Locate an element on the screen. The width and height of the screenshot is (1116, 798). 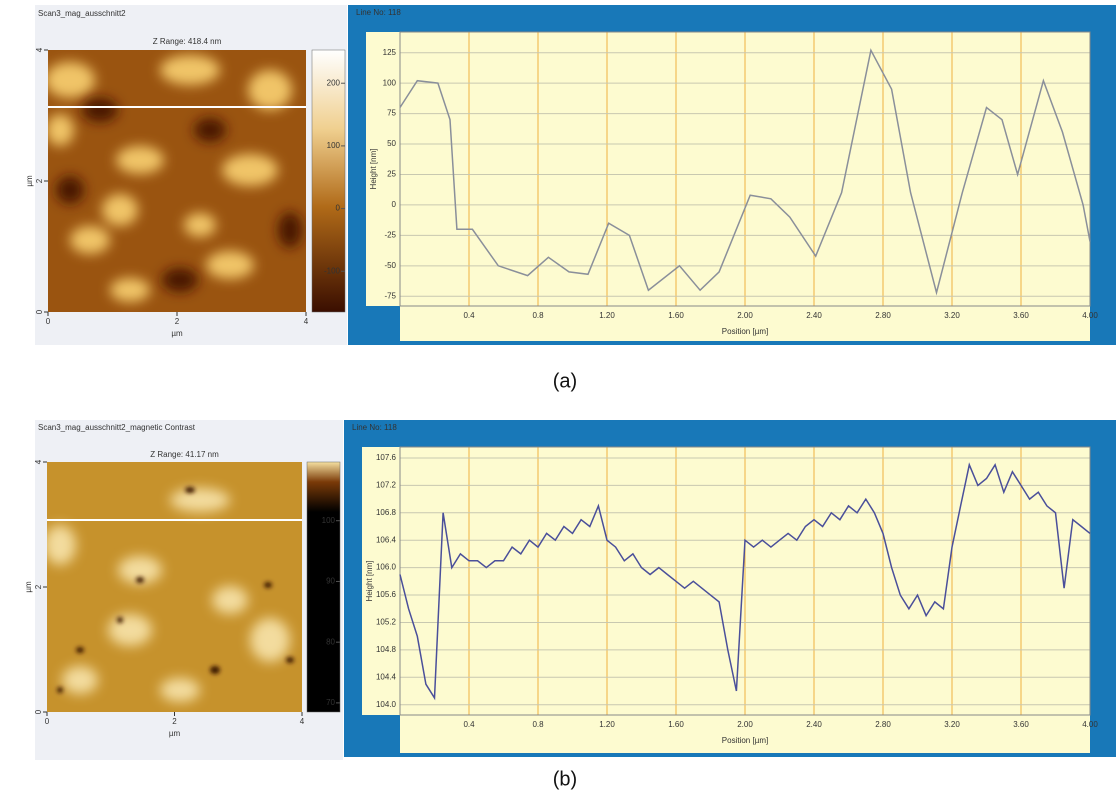
y-tick-label: 50 is located at coordinates (391, 143).